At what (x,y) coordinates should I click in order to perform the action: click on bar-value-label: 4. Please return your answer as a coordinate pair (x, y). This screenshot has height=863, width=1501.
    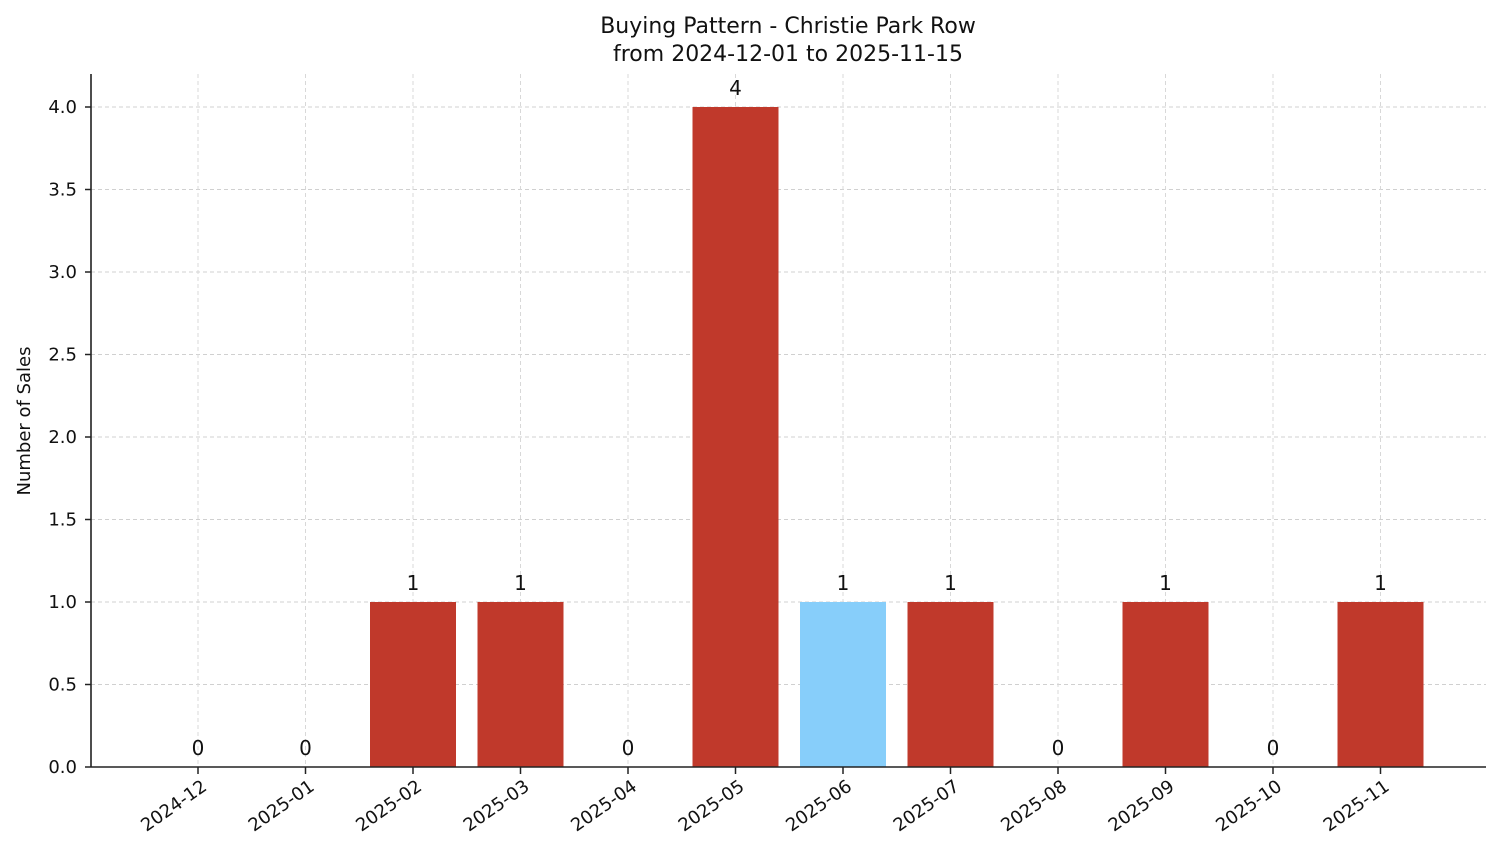
    Looking at the image, I should click on (735, 88).